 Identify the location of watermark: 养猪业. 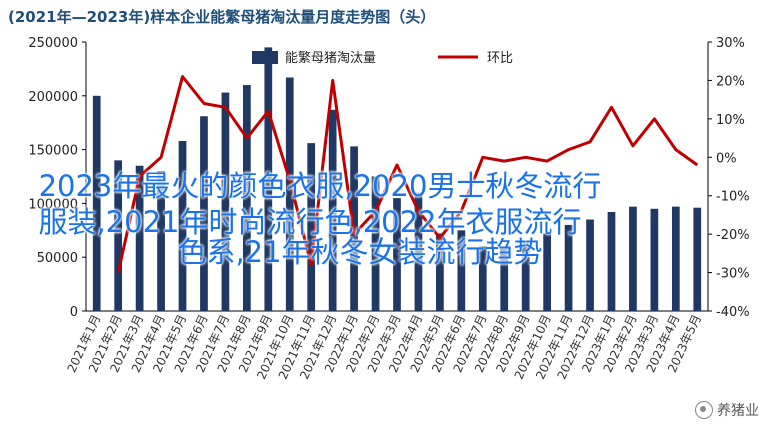
(727, 410).